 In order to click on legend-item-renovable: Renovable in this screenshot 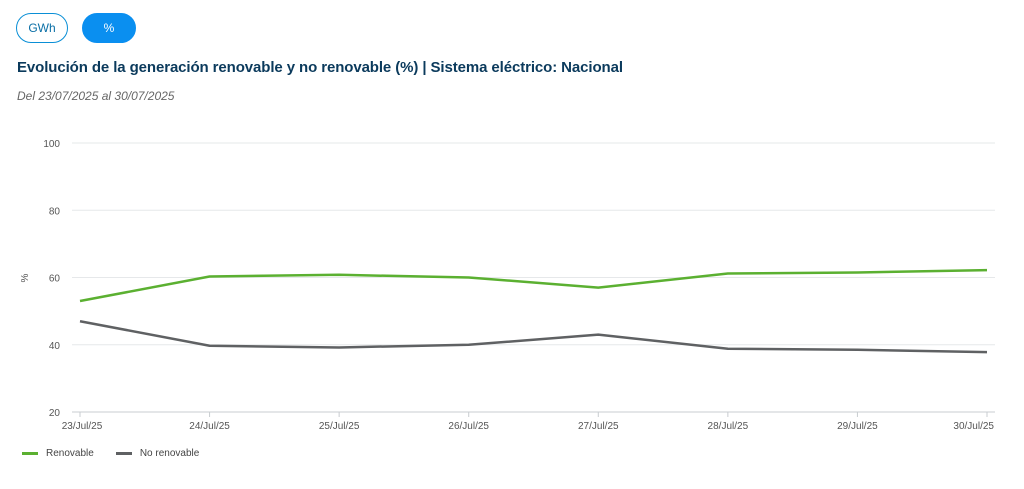, I will do `click(58, 453)`.